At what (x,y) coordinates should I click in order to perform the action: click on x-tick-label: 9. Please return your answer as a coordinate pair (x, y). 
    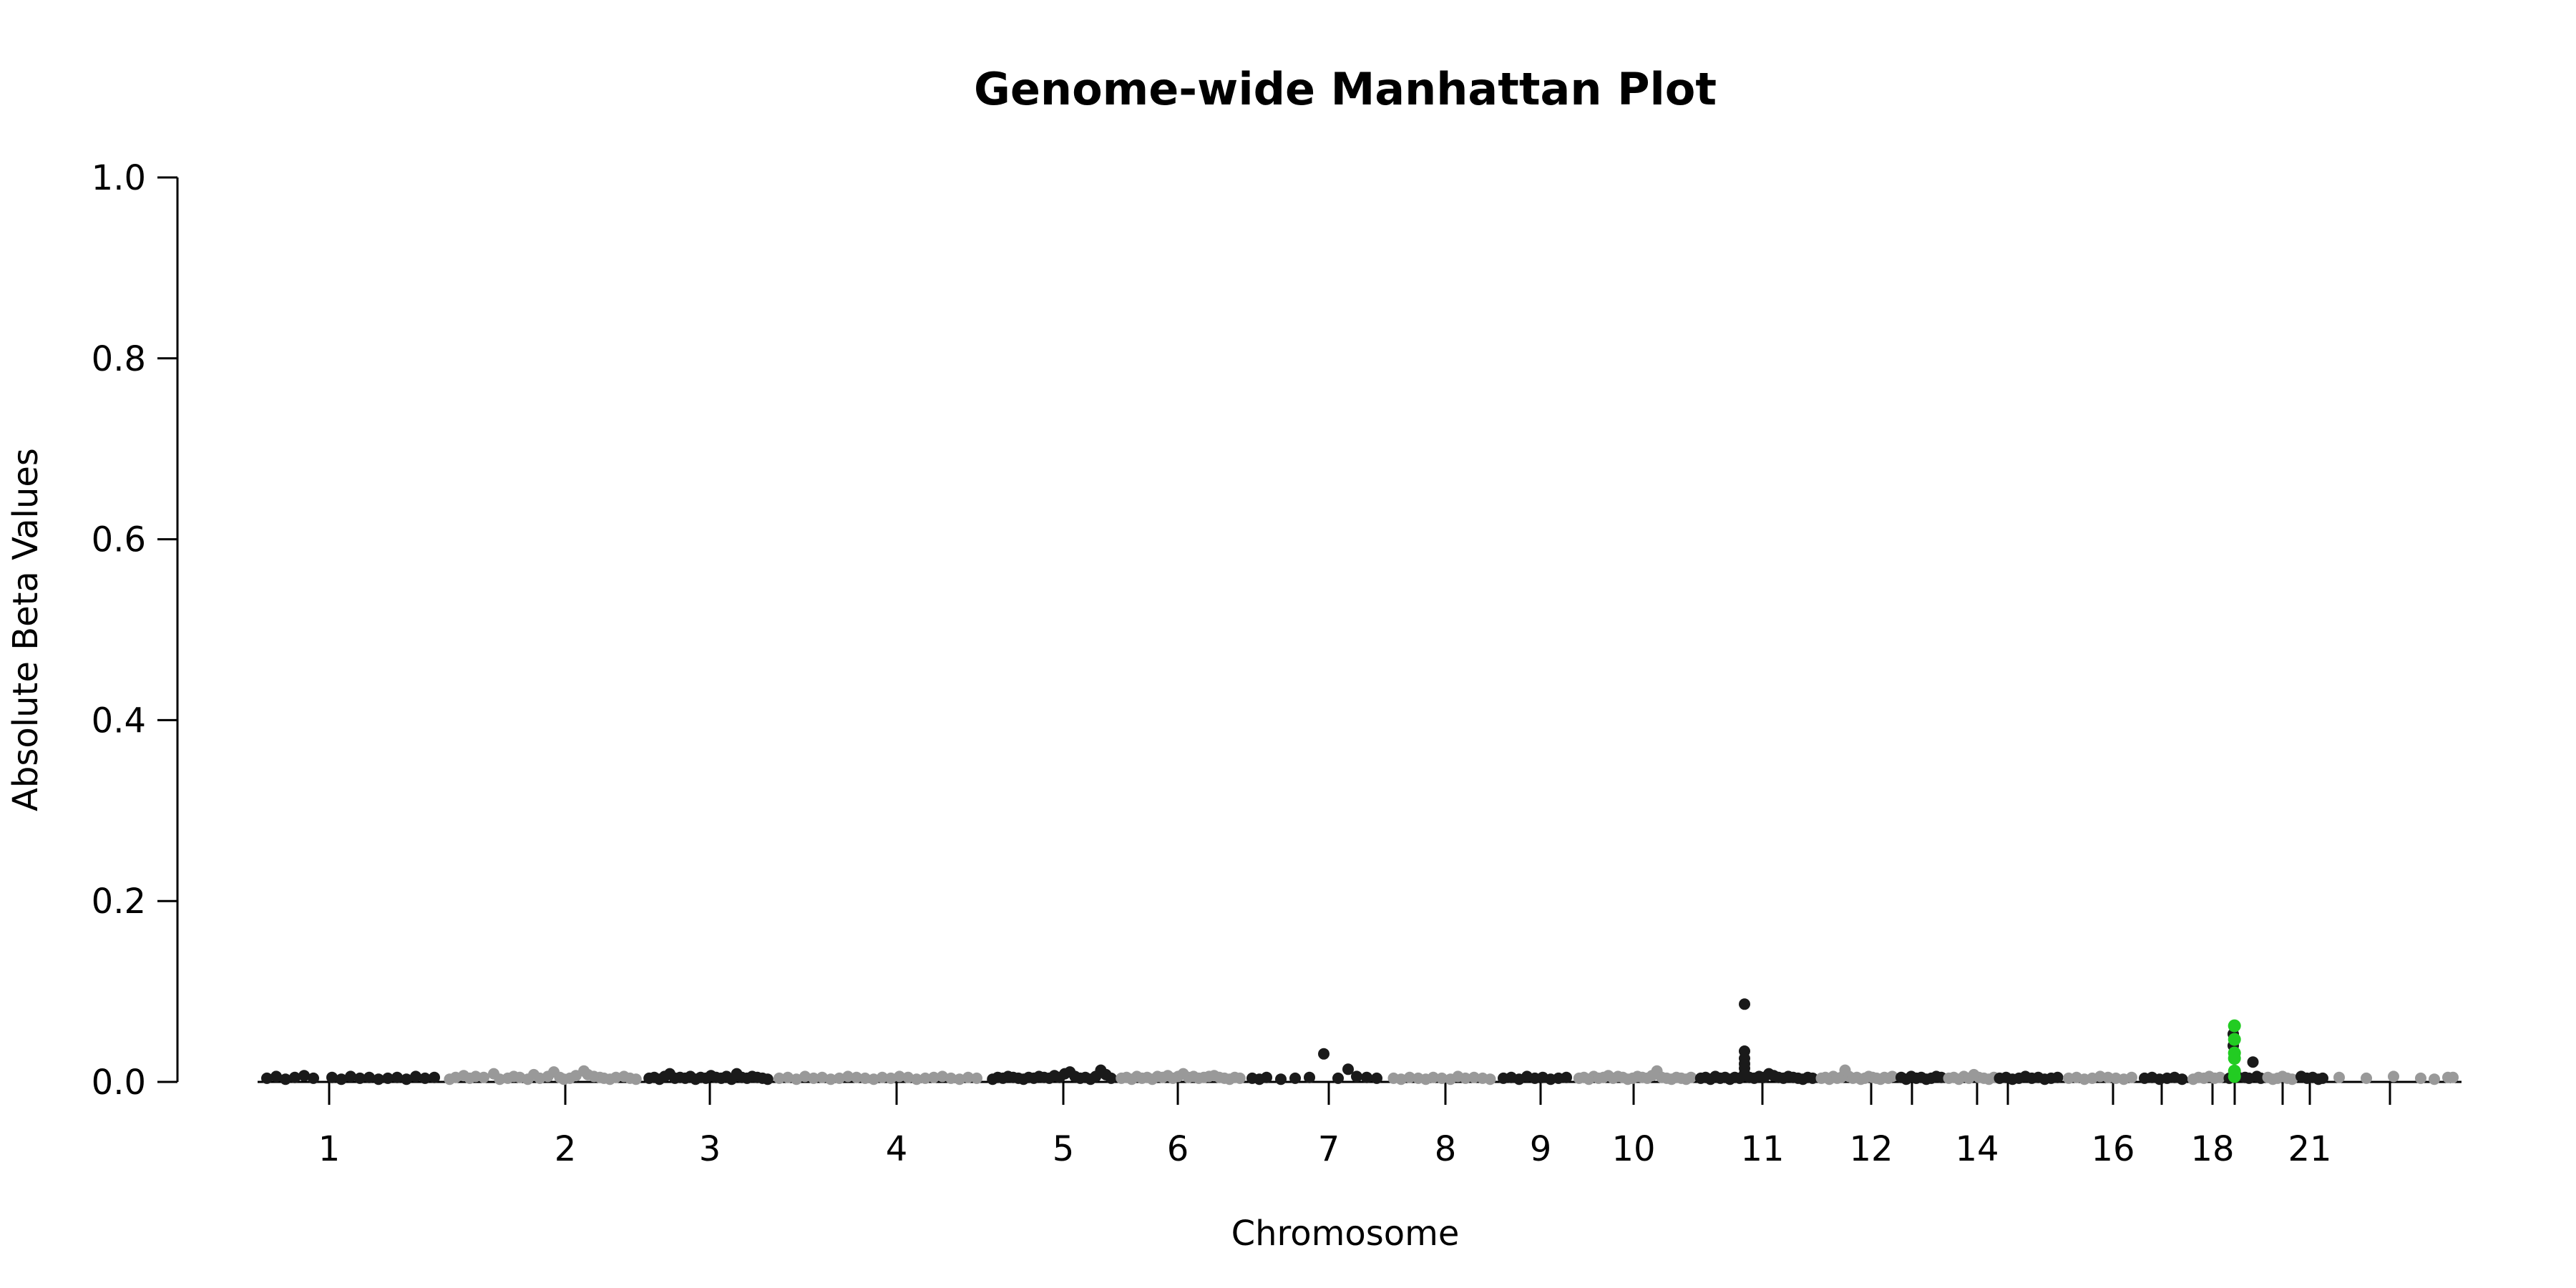
    Looking at the image, I should click on (1541, 1149).